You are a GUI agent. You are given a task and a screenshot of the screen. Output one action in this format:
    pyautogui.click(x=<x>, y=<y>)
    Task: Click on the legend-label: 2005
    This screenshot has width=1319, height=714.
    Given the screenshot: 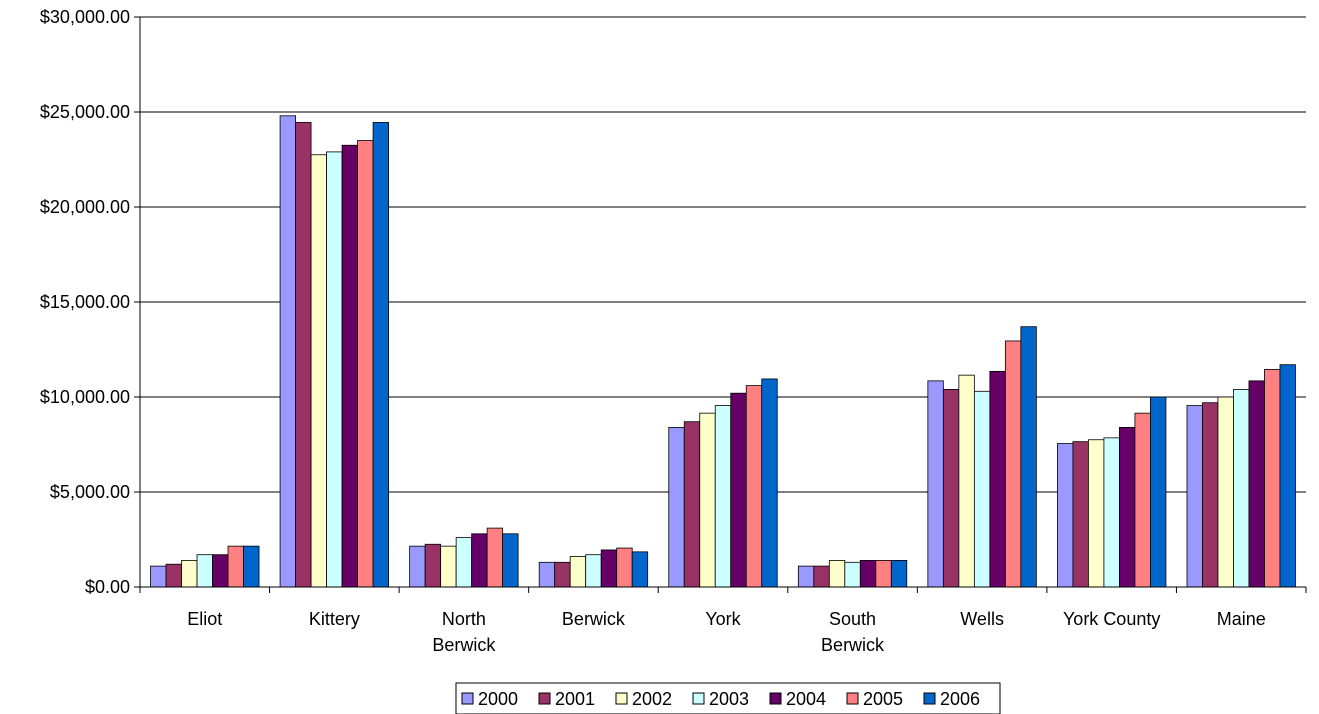 What is the action you would take?
    pyautogui.click(x=883, y=699)
    